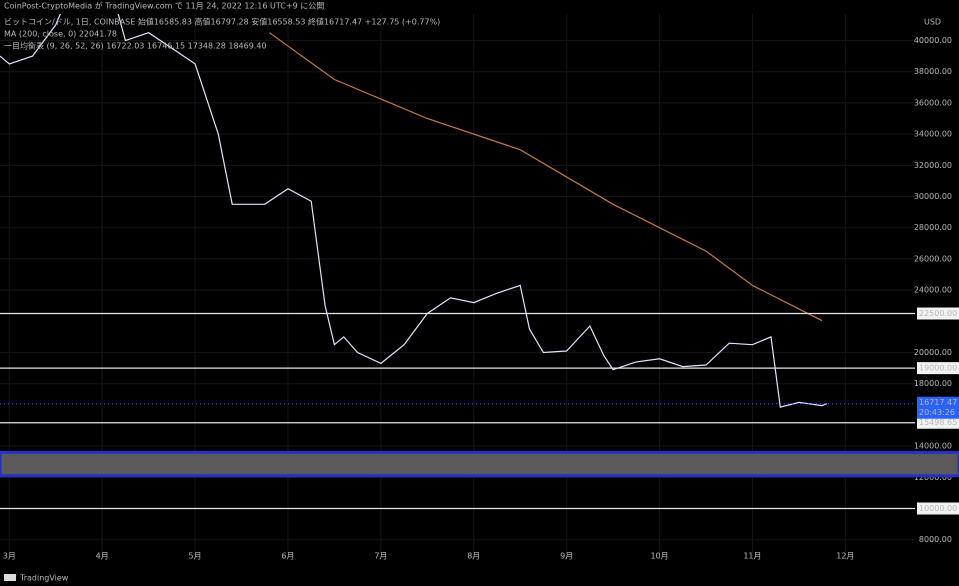 The height and width of the screenshot is (586, 959). Describe the element at coordinates (566, 556) in the screenshot. I see `x-tick-label: 9月` at that location.